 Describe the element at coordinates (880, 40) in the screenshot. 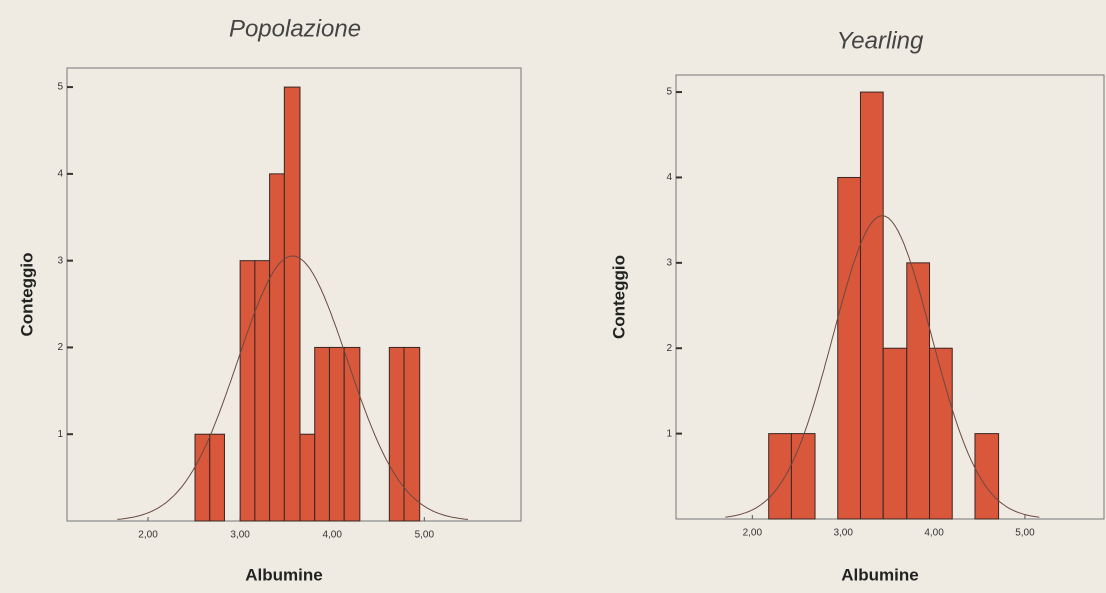

I see `chart-title: Yearling` at that location.